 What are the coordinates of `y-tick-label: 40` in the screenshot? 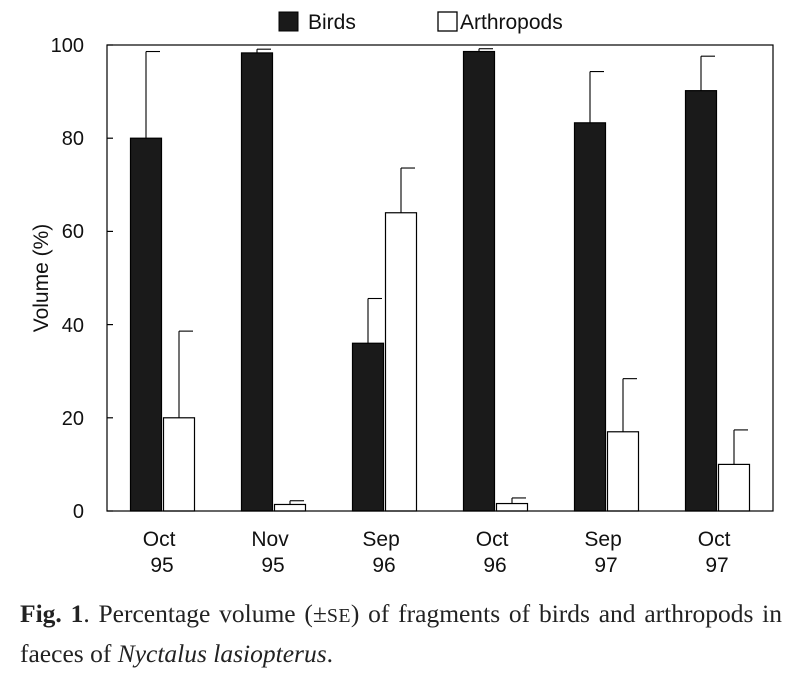 It's located at (73, 326).